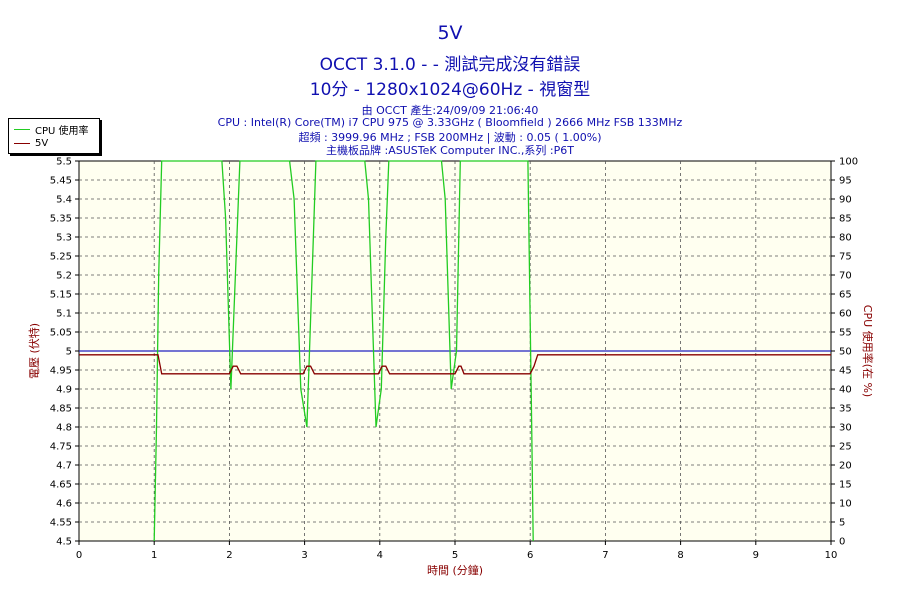 The height and width of the screenshot is (600, 900). What do you see at coordinates (845, 219) in the screenshot?
I see `y2-tick-label: 85` at bounding box center [845, 219].